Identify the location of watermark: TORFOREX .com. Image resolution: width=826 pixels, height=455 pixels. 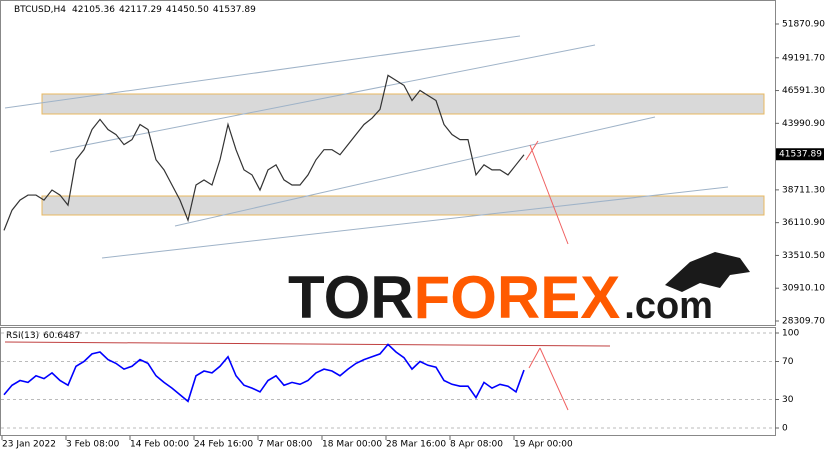
(519, 291).